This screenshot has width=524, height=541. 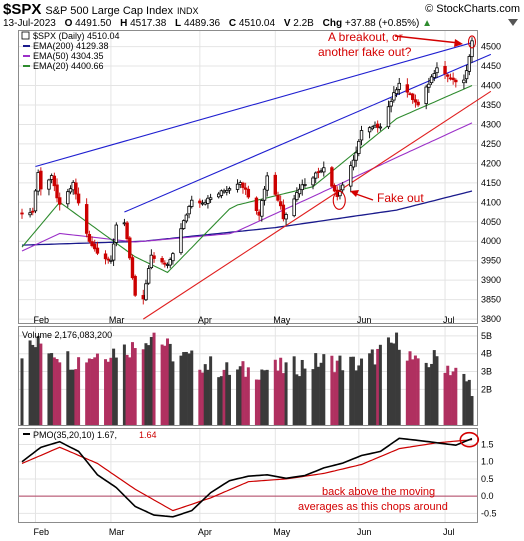 What do you see at coordinates (491, 261) in the screenshot?
I see `price-tick-label: 3950` at bounding box center [491, 261].